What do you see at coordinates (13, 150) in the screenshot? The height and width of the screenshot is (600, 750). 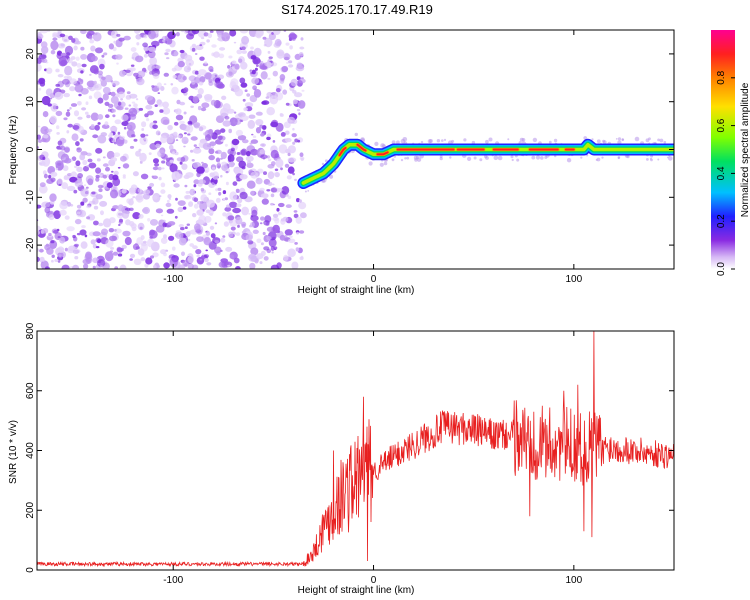 I see `spectrogram-ylabel: Frequency (Hz)` at bounding box center [13, 150].